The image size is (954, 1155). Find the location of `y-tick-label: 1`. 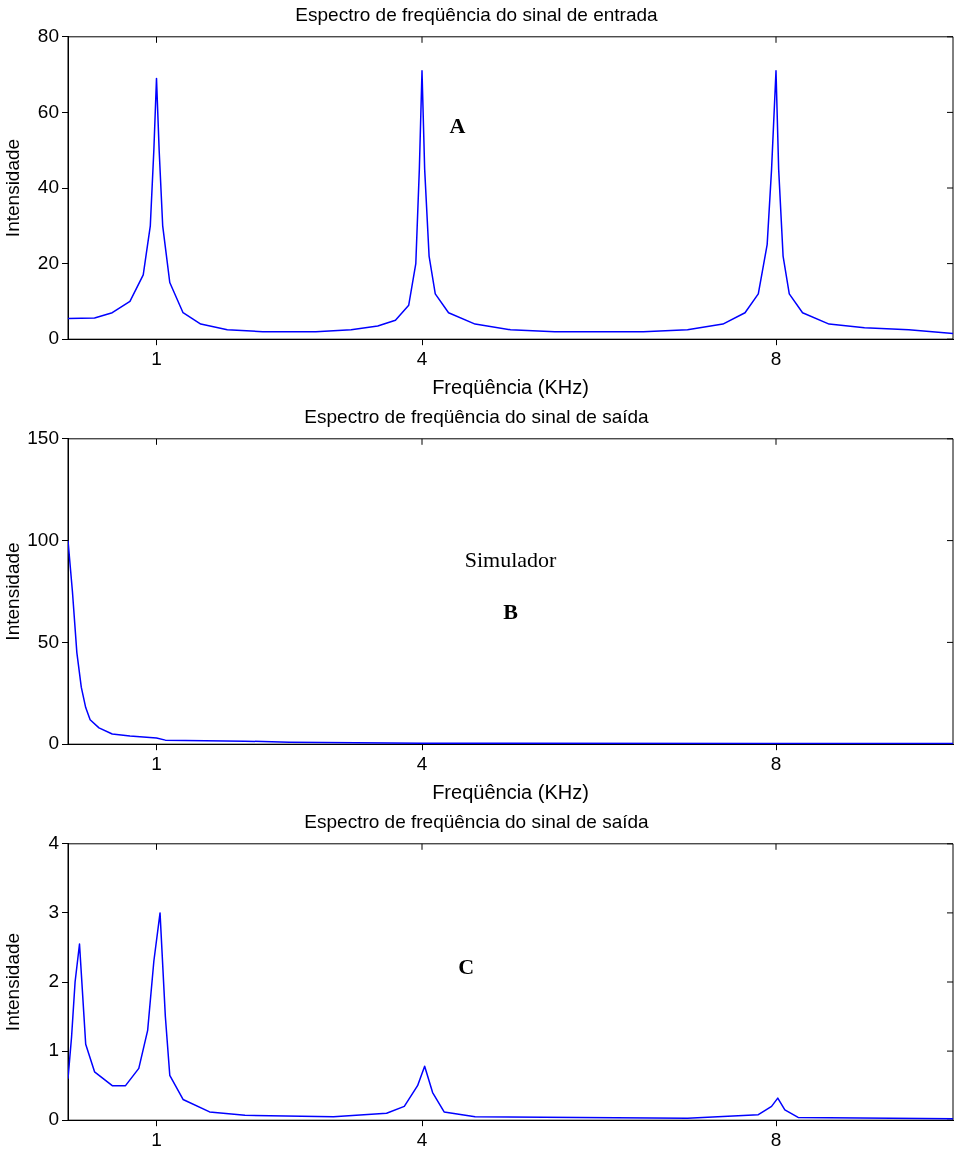

y-tick-label: 1 is located at coordinates (53, 1050).